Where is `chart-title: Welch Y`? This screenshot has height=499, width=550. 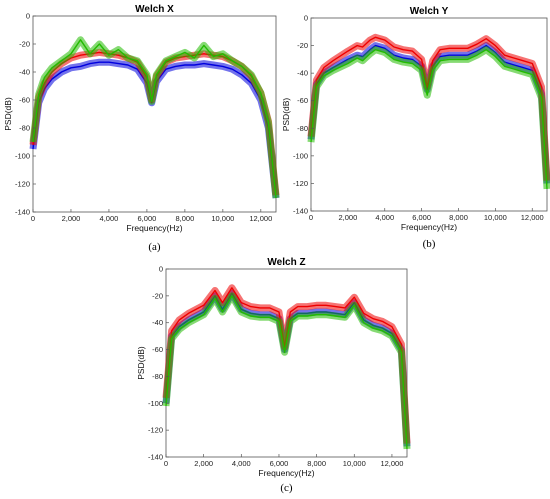 chart-title: Welch Y is located at coordinates (429, 11).